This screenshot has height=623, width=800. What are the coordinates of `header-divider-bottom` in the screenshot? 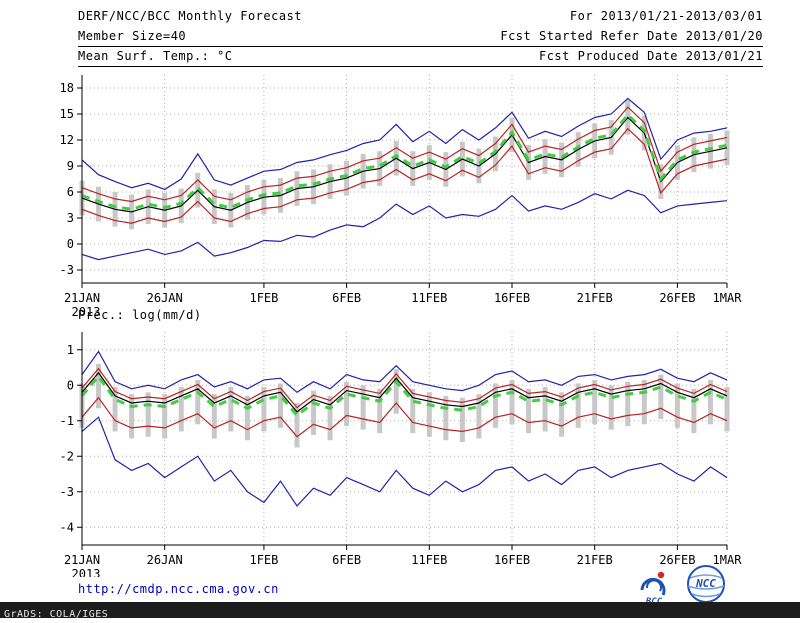 It's located at (420, 66).